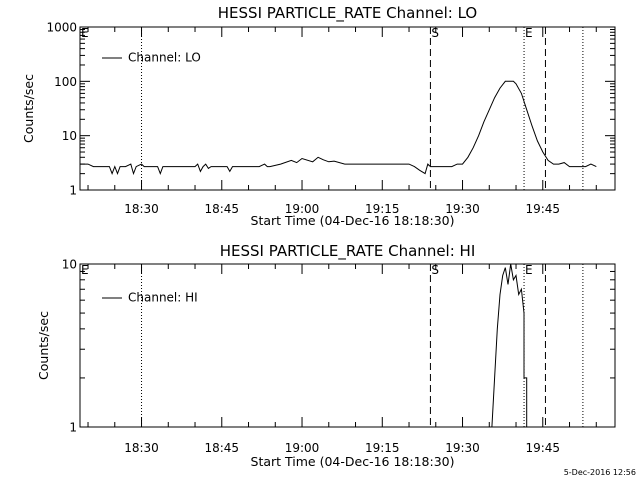  Describe the element at coordinates (65, 82) in the screenshot. I see `y-tick-label: 100` at that location.